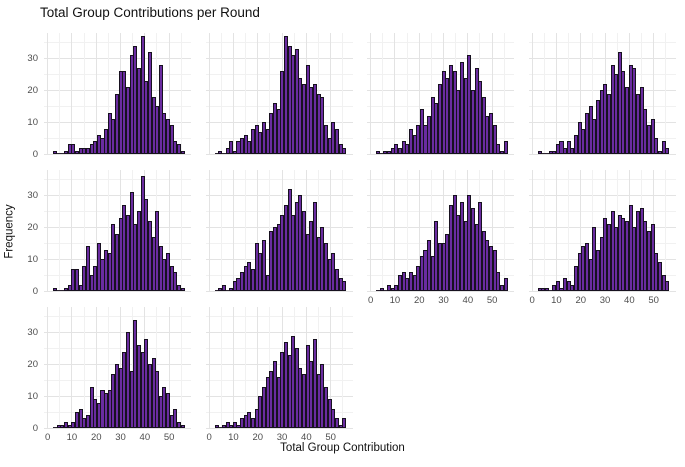 This screenshot has height=467, width=685. What do you see at coordinates (32, 365) in the screenshot?
I see `y-tick-label: 20` at bounding box center [32, 365].